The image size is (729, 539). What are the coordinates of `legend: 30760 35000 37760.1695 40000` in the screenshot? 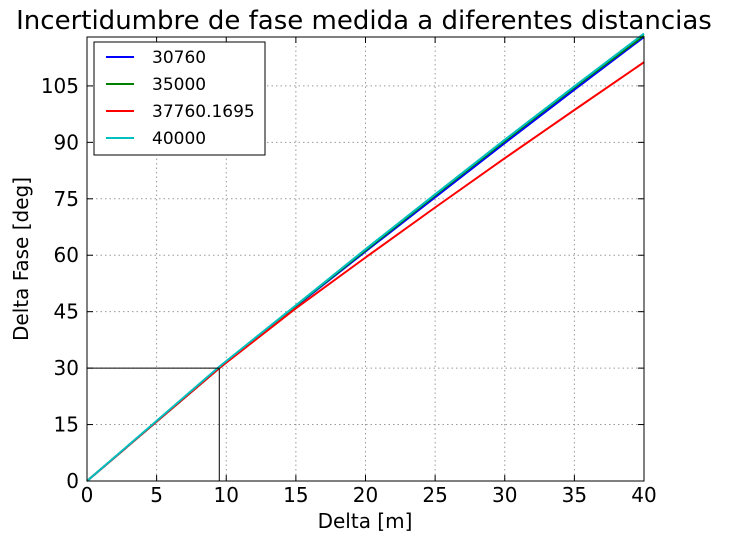 It's located at (179, 98).